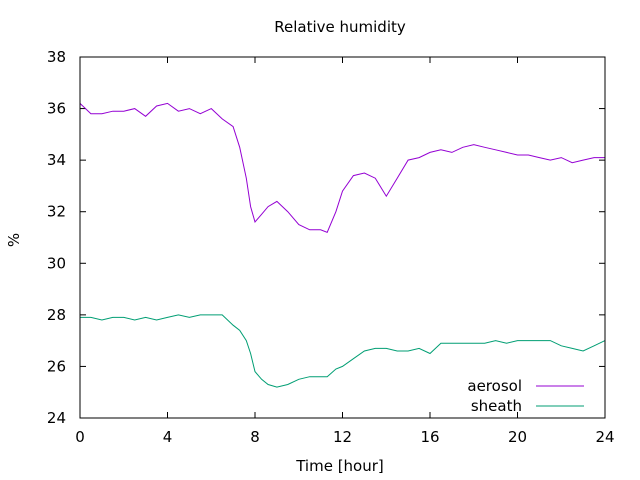 This screenshot has height=480, width=640. Describe the element at coordinates (429, 437) in the screenshot. I see `x-tick-label: 16` at that location.